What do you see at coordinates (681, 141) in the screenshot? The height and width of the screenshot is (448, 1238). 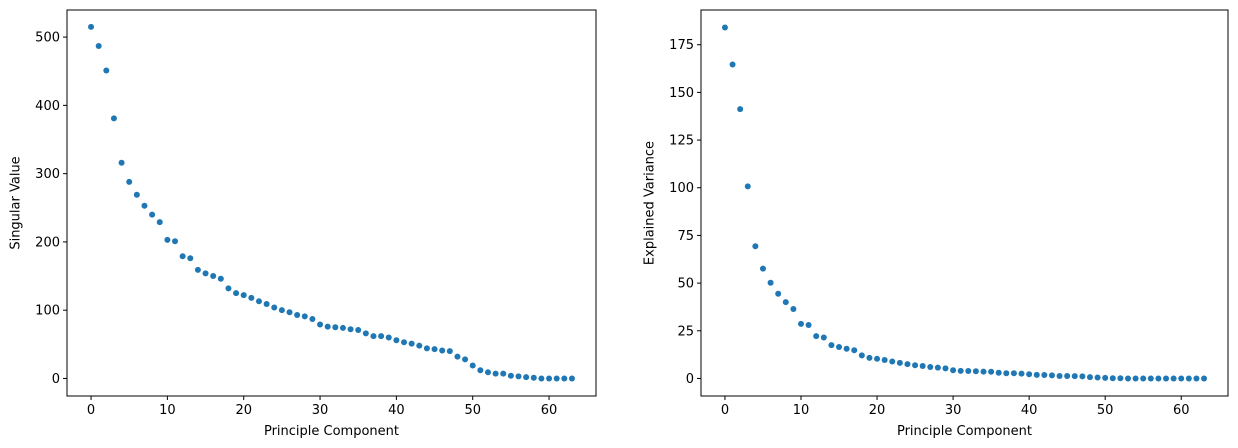 I see `y-tick-label: 125` at bounding box center [681, 141].